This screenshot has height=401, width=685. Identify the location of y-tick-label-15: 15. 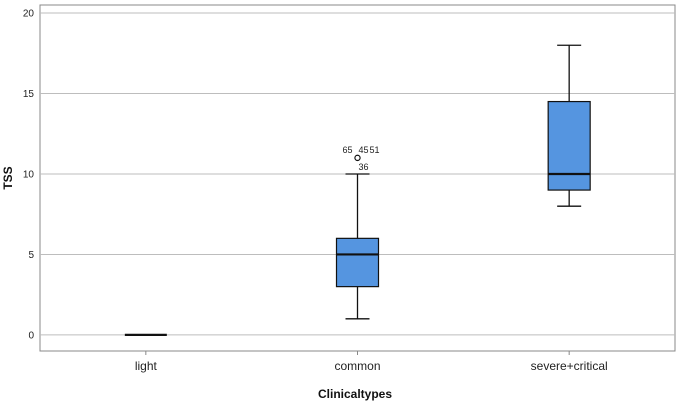
(29, 94).